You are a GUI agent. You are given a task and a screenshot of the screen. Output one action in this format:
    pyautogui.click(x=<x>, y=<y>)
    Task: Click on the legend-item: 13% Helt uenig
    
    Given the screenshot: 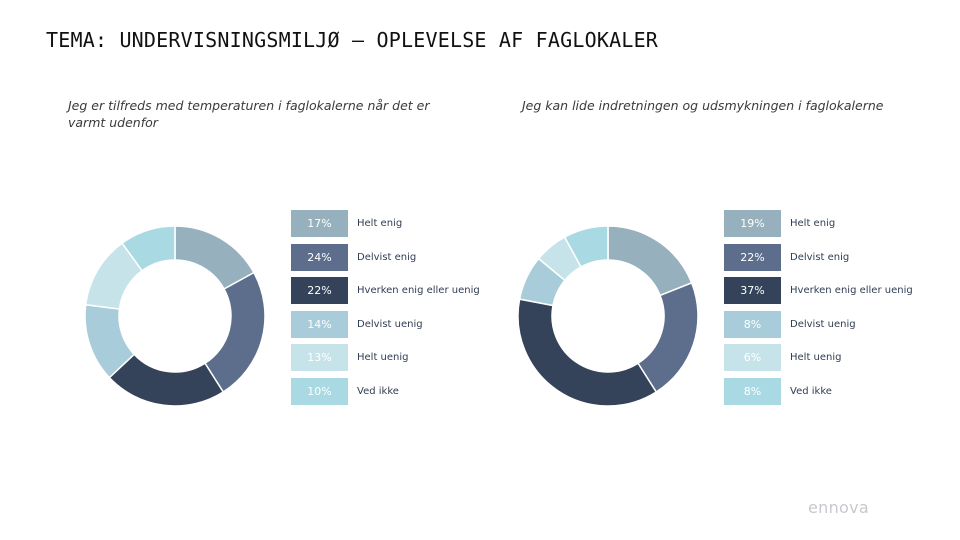 What is the action you would take?
    pyautogui.click(x=411, y=357)
    